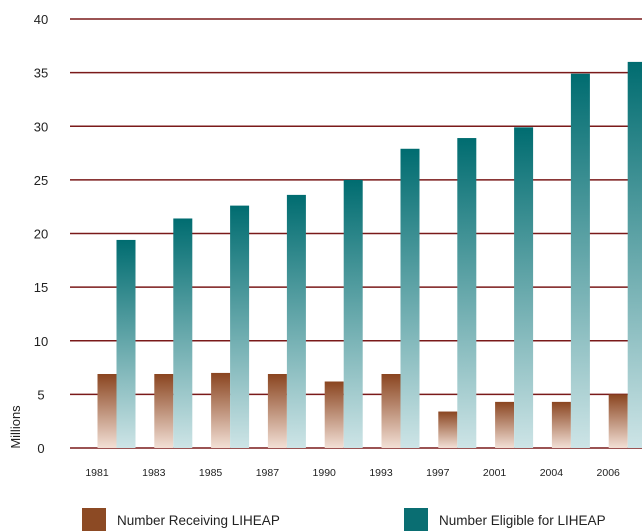 This screenshot has width=642, height=531. Describe the element at coordinates (296, 321) in the screenshot. I see `bar-eligible-1987` at that location.